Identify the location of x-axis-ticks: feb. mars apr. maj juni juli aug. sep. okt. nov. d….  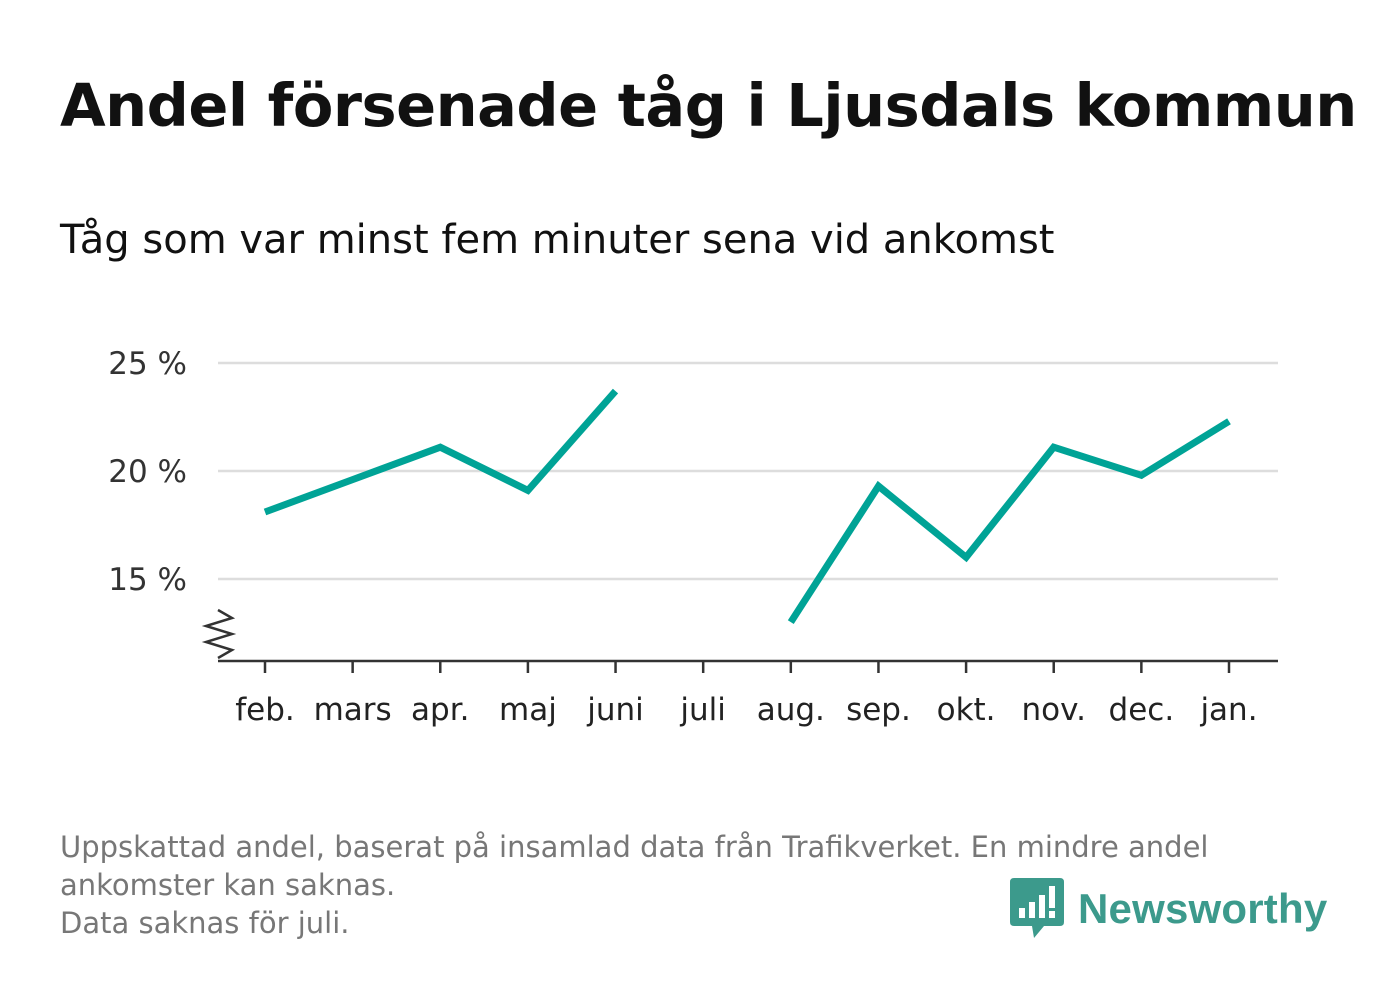
(746, 694).